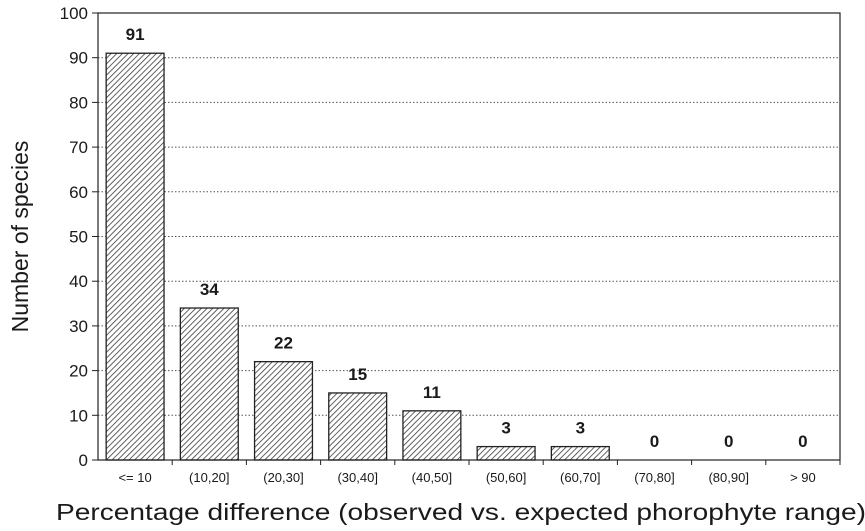  What do you see at coordinates (78, 147) in the screenshot?
I see `y-tick-label: 70` at bounding box center [78, 147].